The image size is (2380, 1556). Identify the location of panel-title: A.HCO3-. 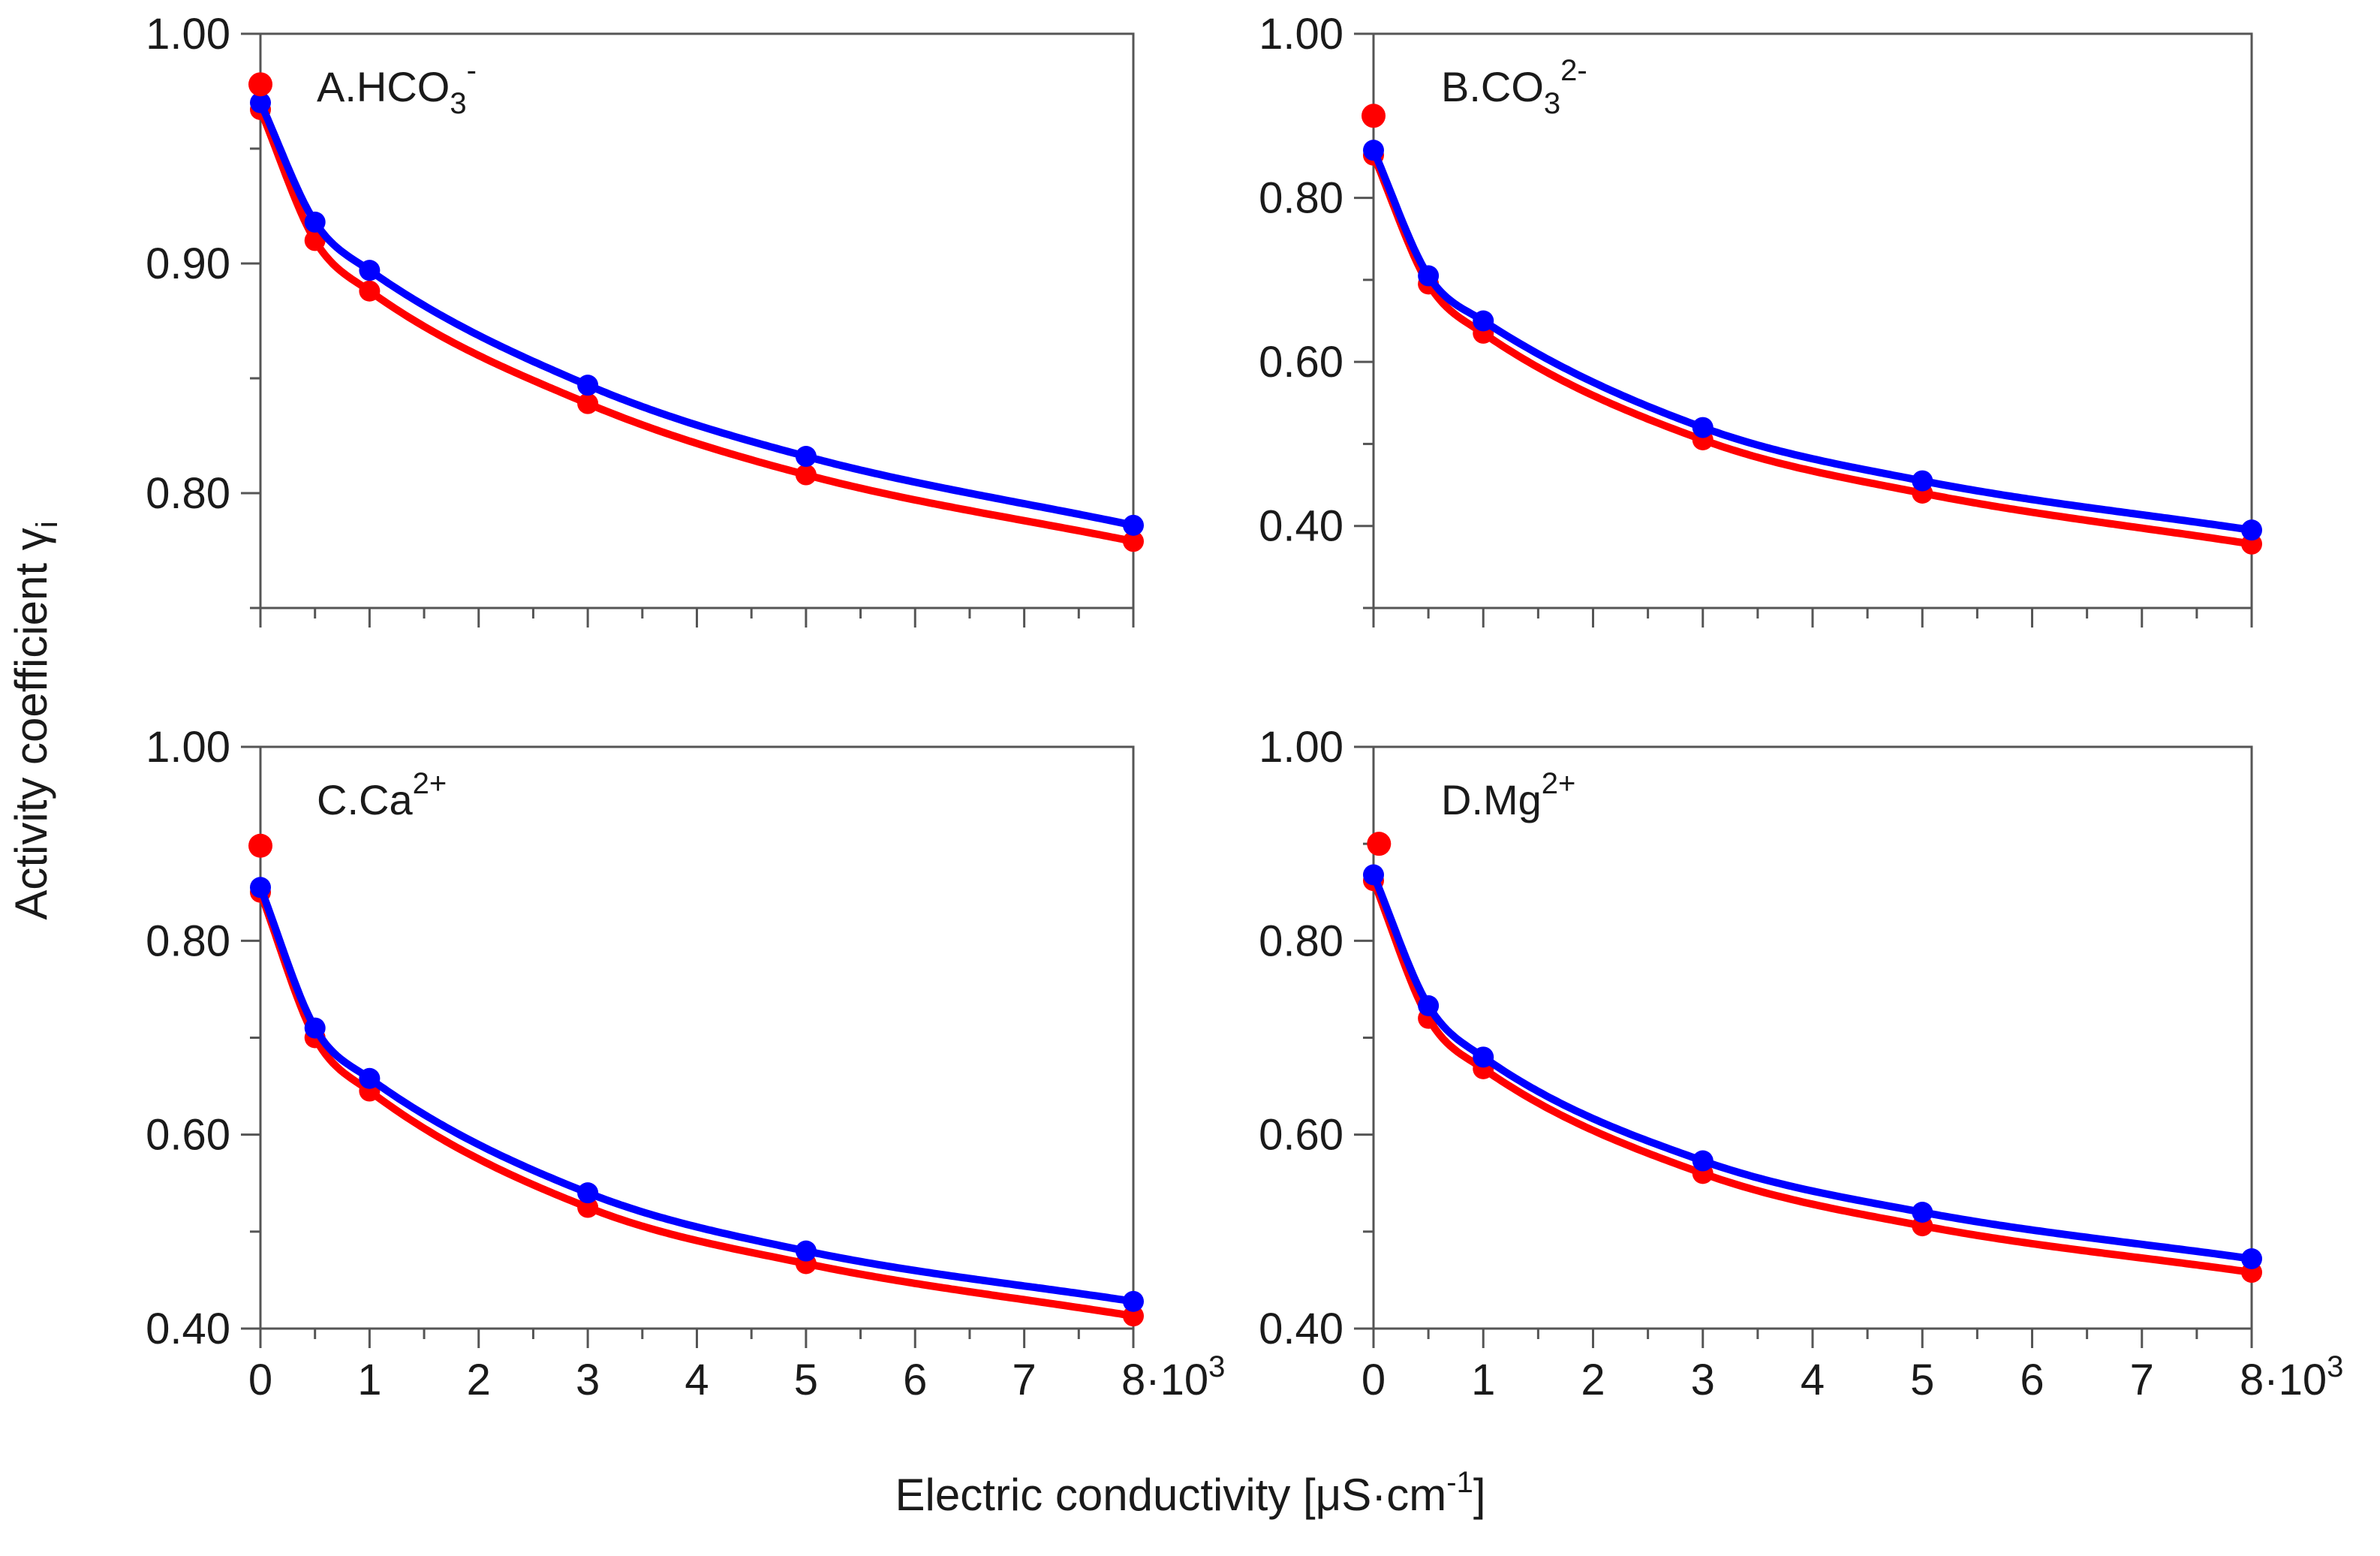
(397, 87).